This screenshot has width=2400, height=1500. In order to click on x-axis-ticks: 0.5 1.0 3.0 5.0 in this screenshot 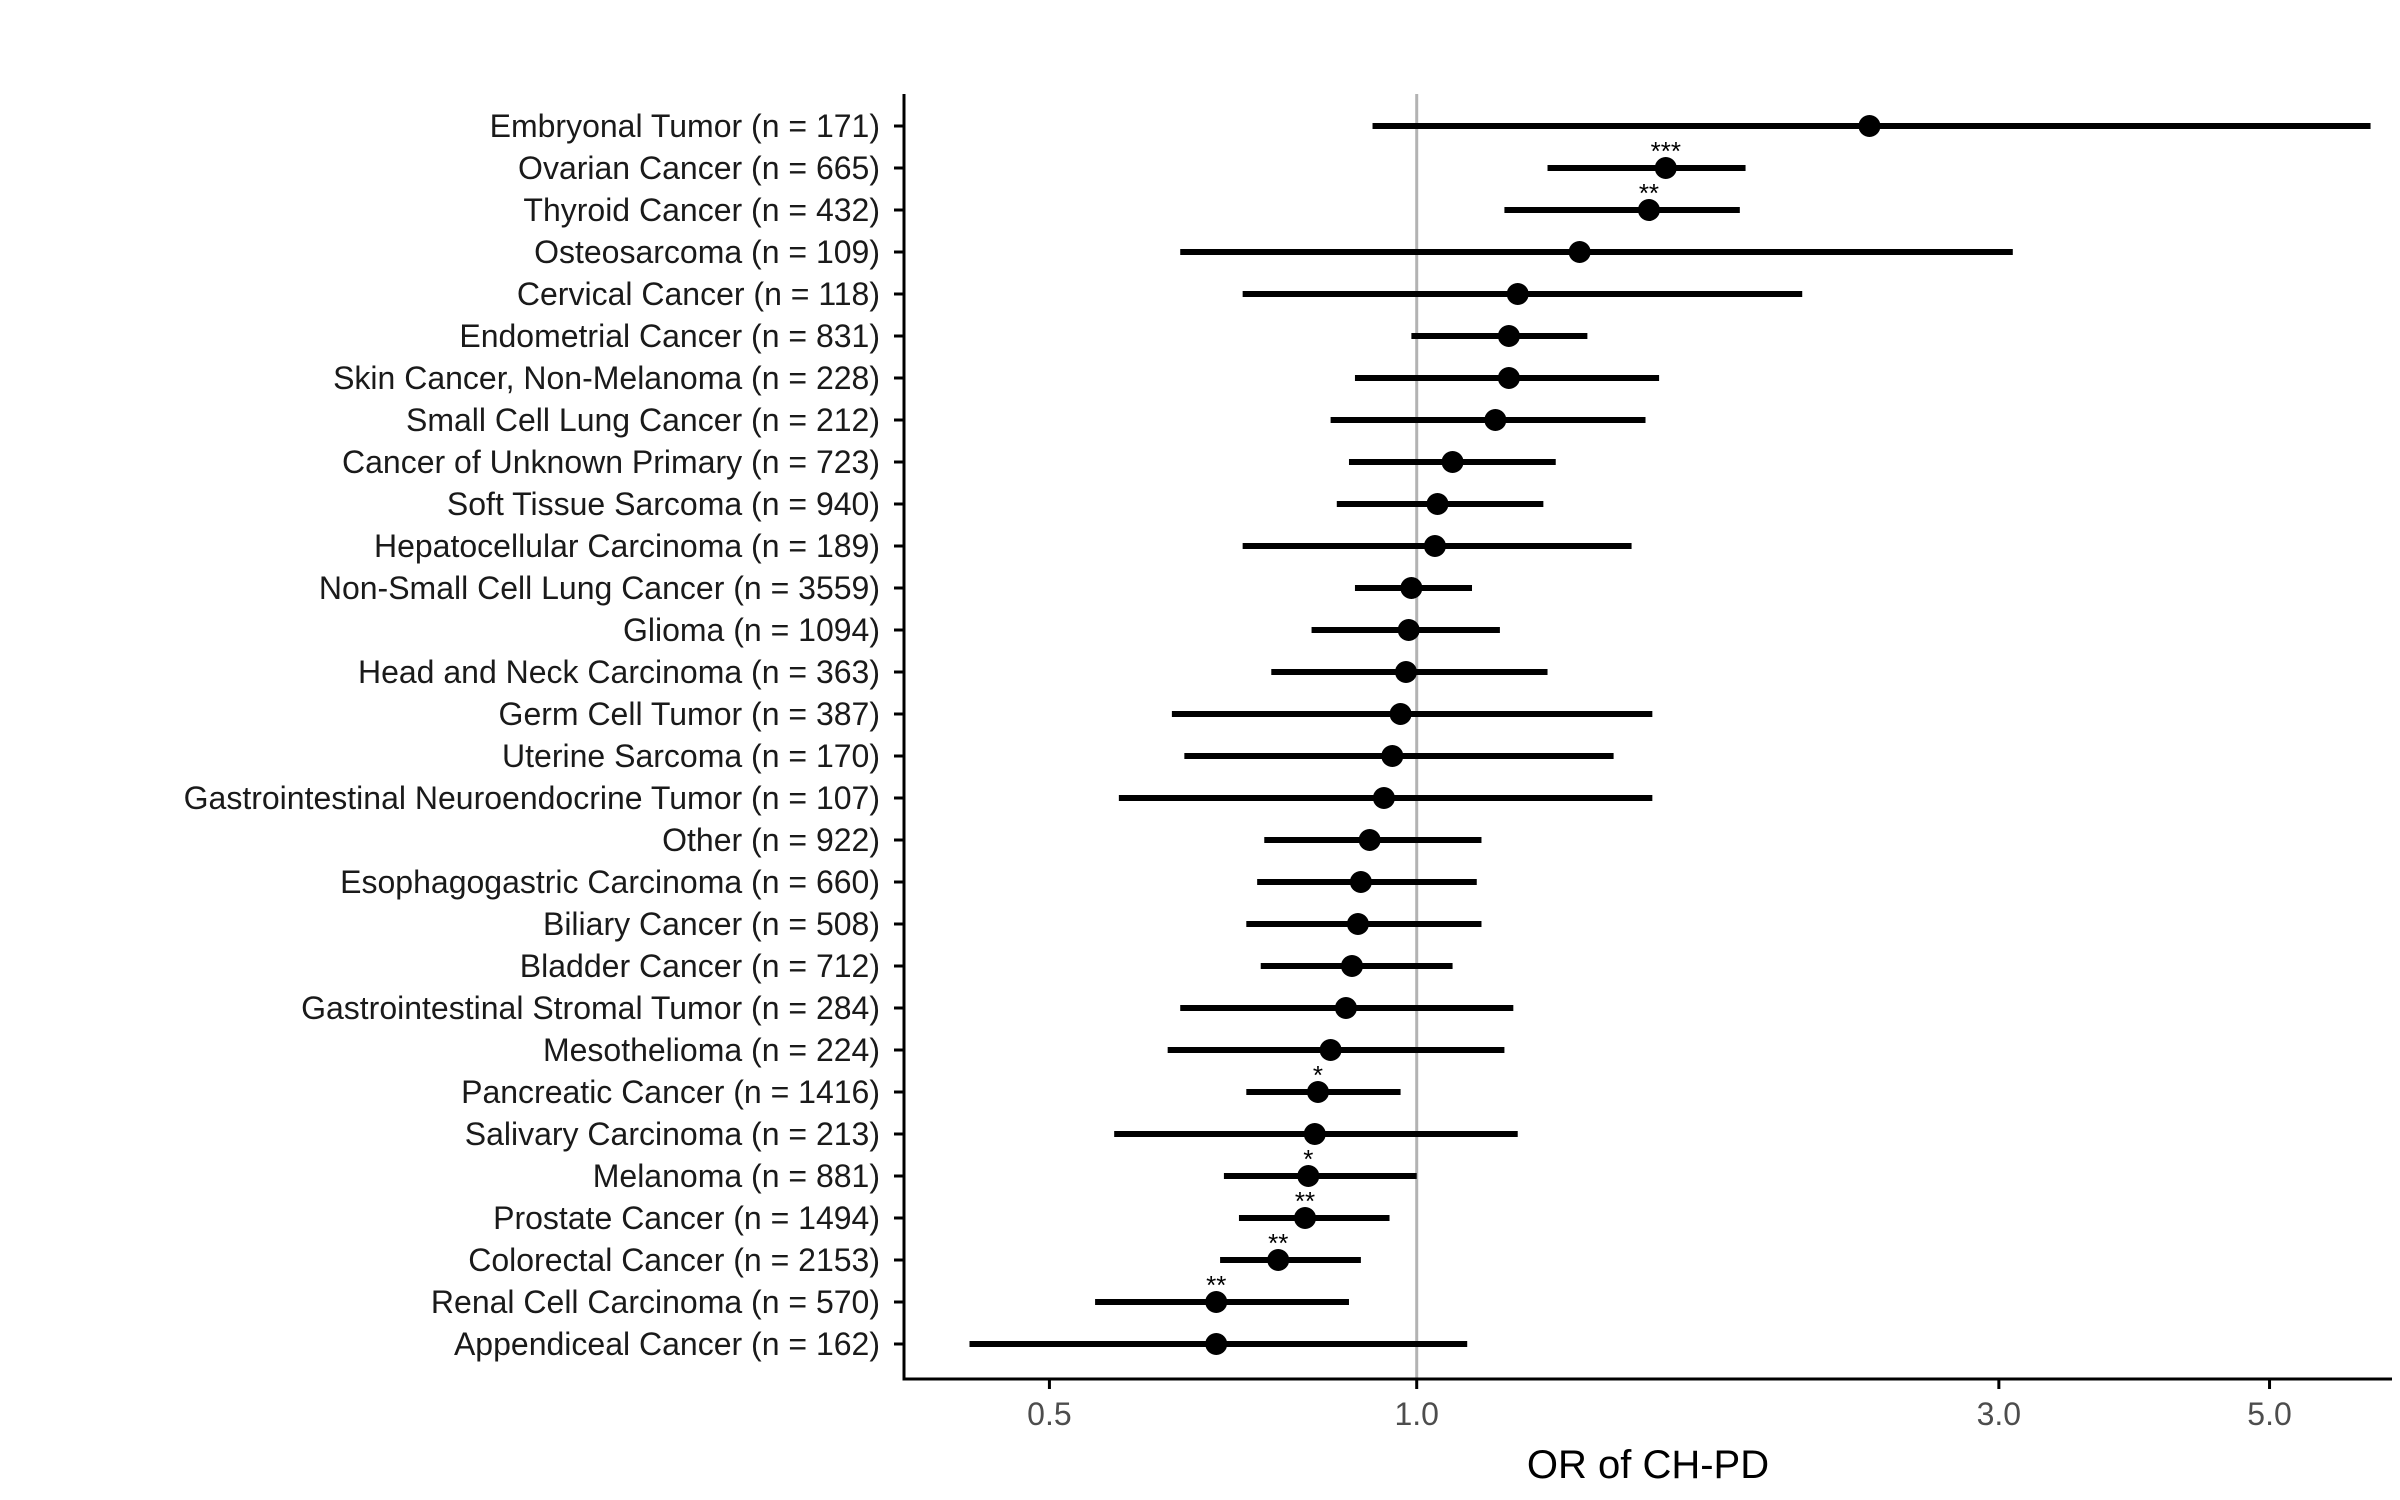, I will do `click(1659, 1405)`.